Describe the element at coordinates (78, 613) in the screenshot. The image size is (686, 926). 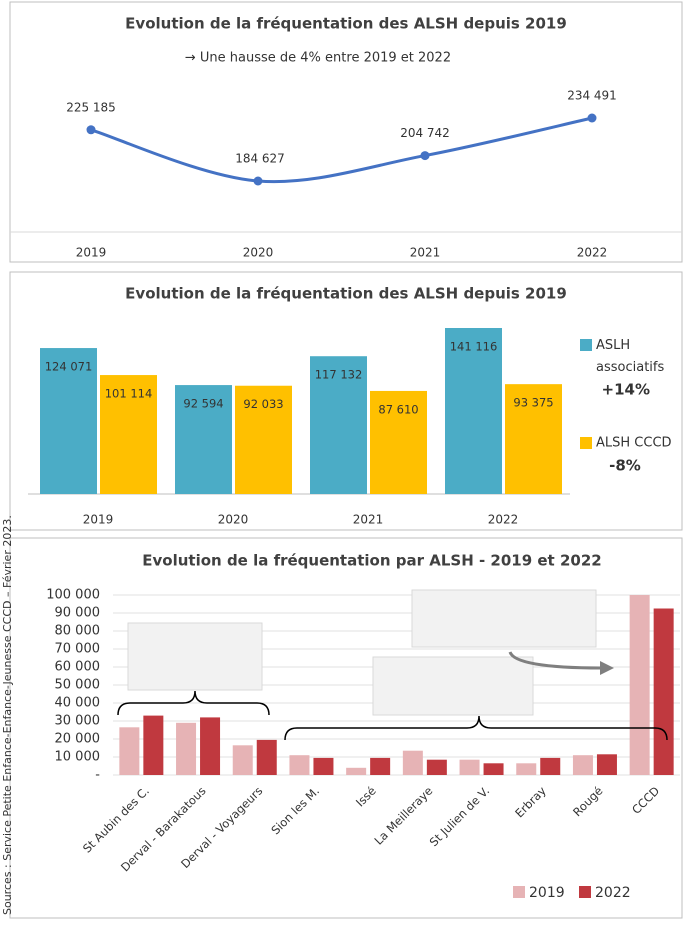
I see `y-tick-label: 90 000` at that location.